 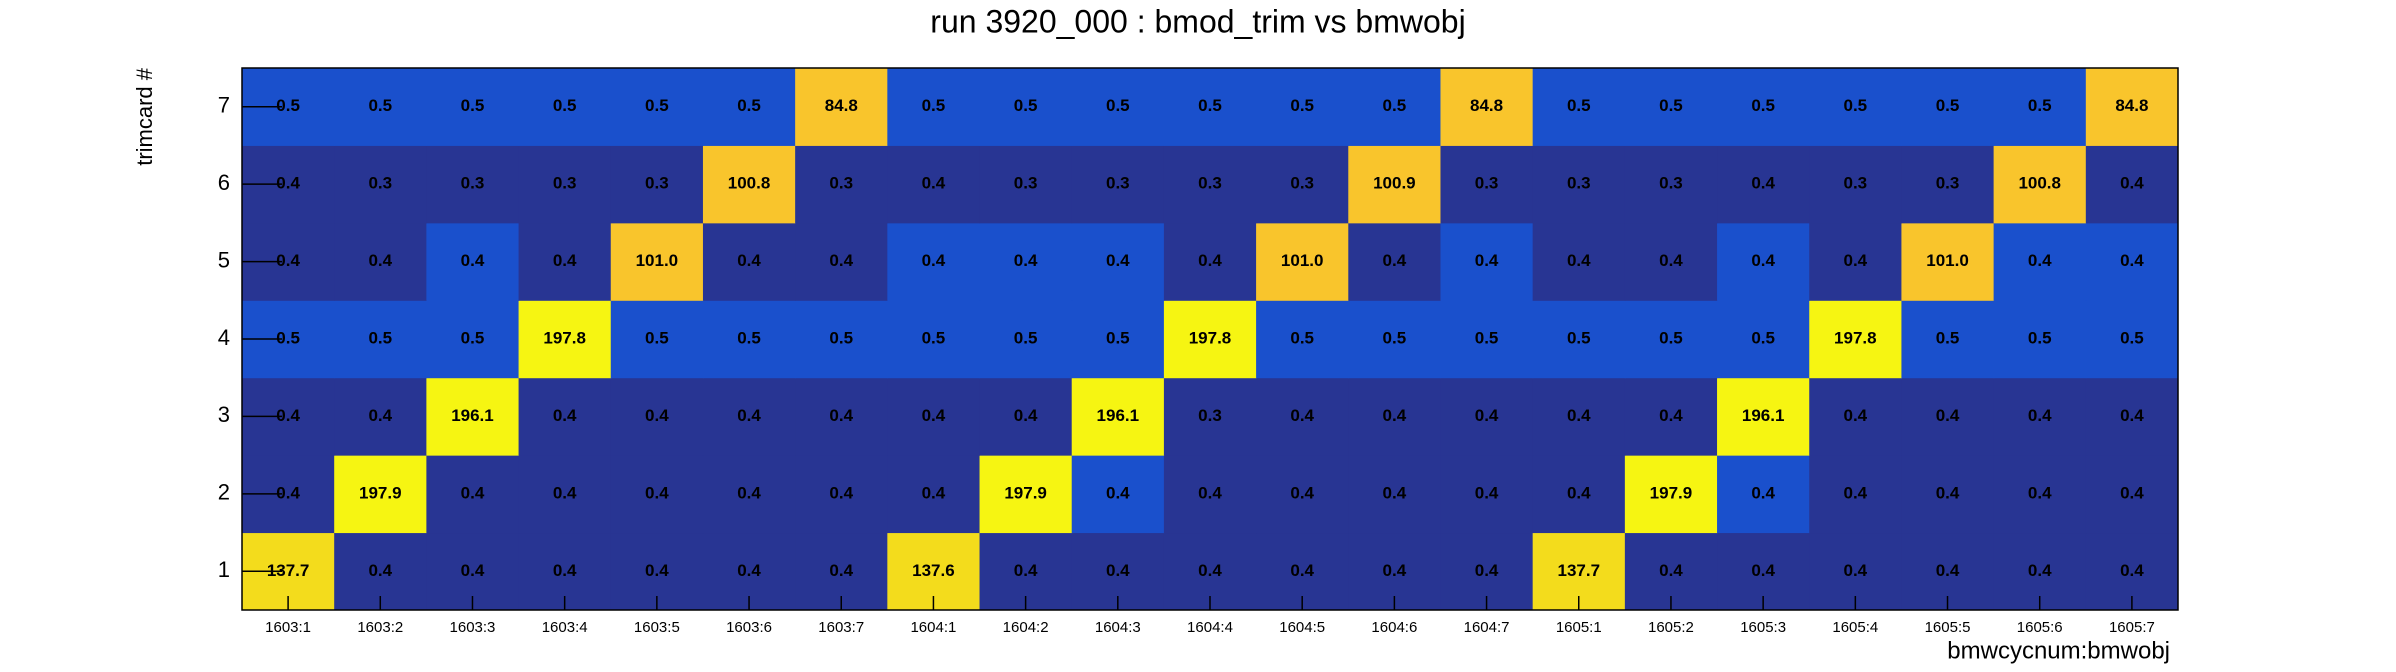 I want to click on x-tick-label: 1604:6, so click(x=1394, y=627).